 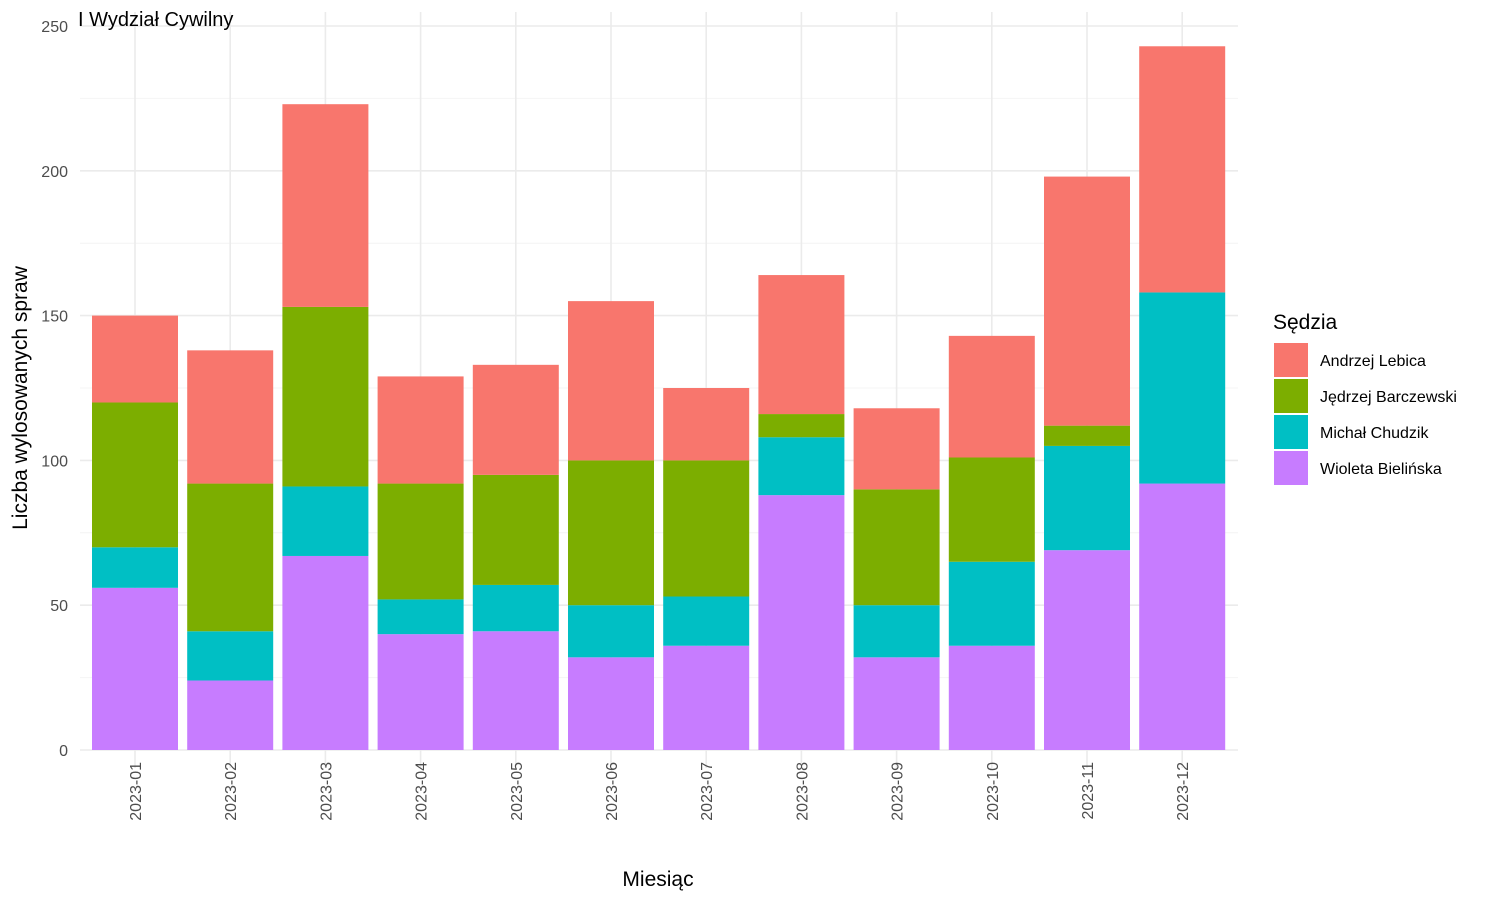 I want to click on legend-label: Jędrzej Barczewski, so click(x=1388, y=397).